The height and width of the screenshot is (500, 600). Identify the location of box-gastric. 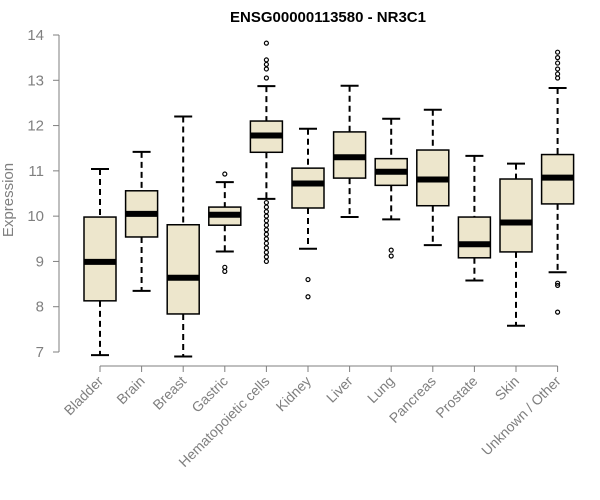
(225, 222).